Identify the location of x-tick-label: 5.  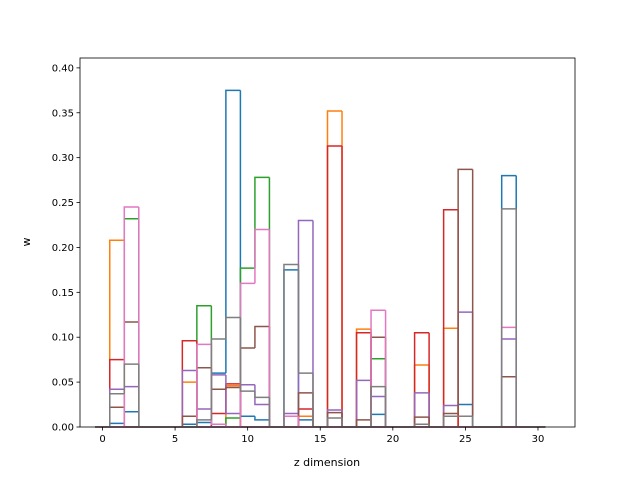
(175, 439).